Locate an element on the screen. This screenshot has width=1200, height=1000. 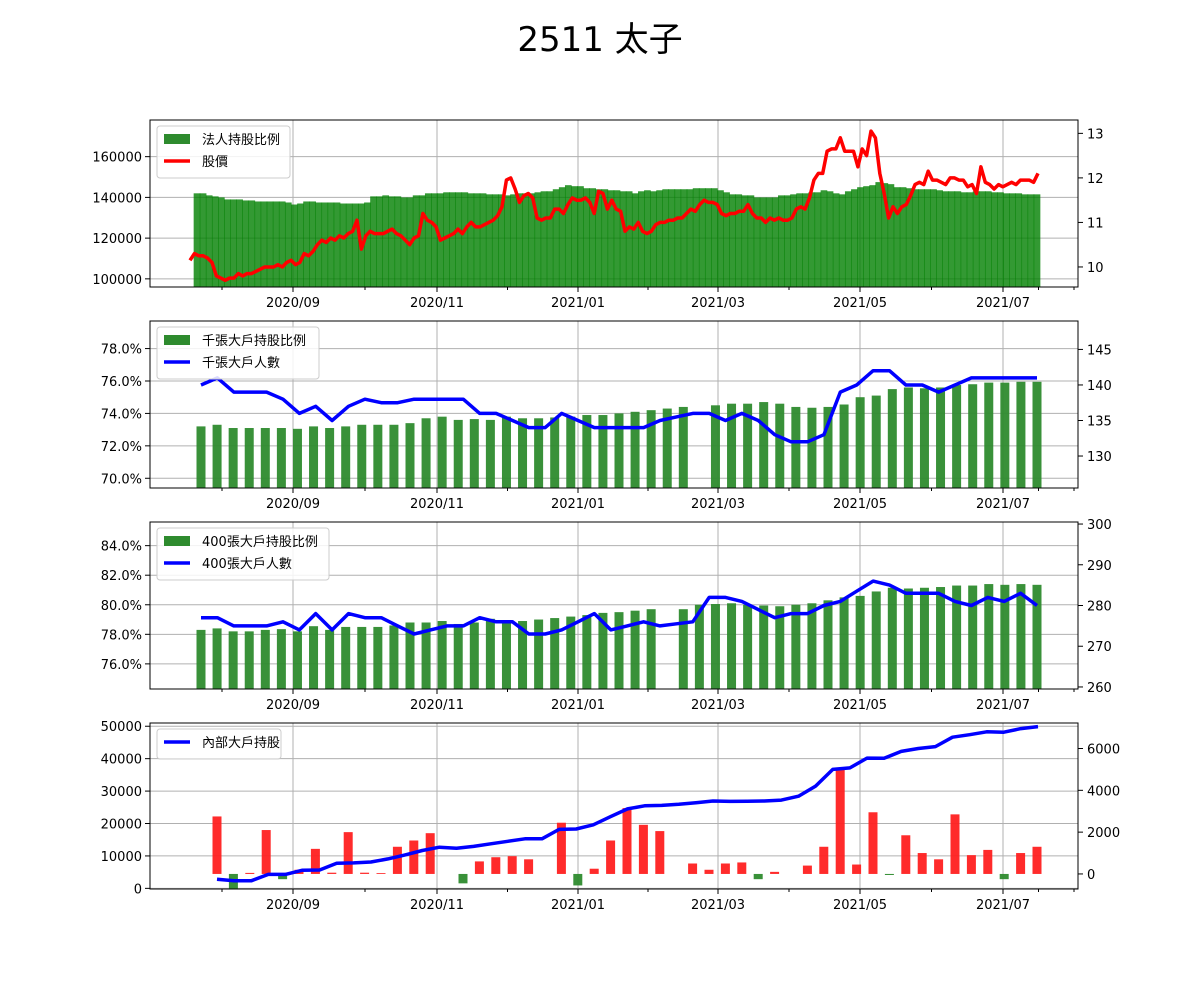
y-left-tick-label: 100000 is located at coordinates (117, 280).